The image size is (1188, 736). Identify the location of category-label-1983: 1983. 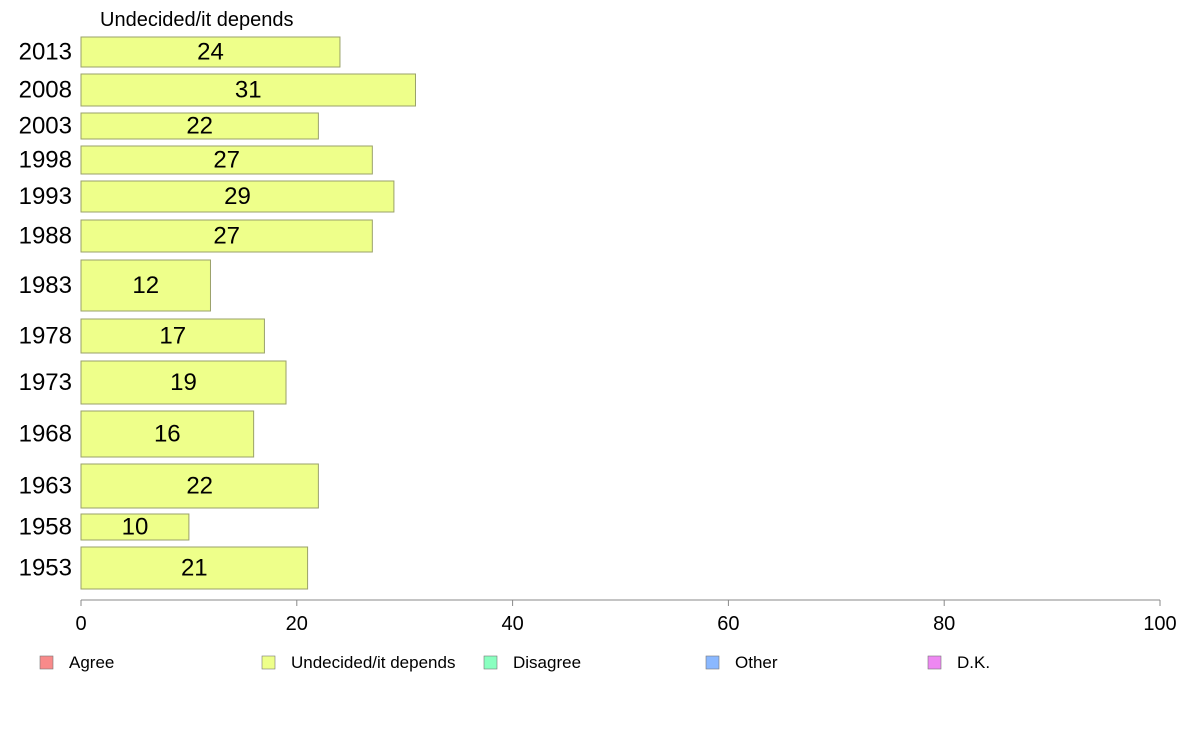
(45, 285).